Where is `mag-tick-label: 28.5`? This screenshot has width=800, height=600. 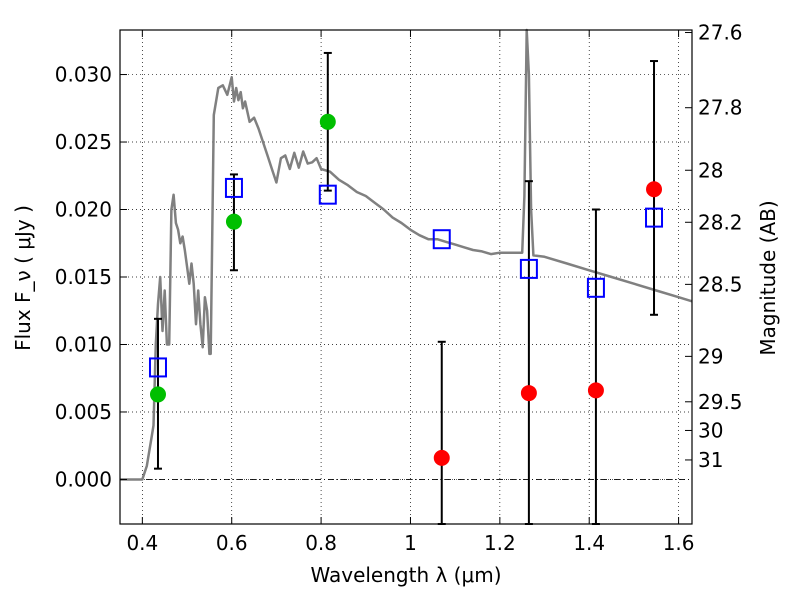
mag-tick-label: 28.5 is located at coordinates (720, 284).